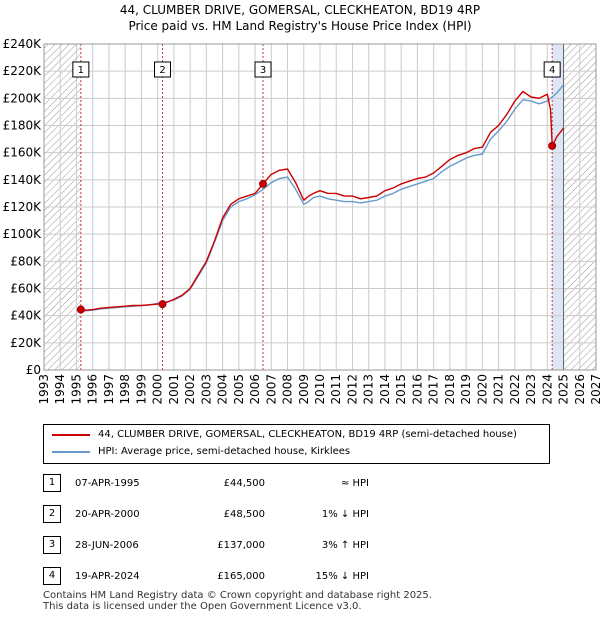 This screenshot has width=600, height=620. Describe the element at coordinates (239, 389) in the screenshot. I see `x-tick-label: 2005` at that location.